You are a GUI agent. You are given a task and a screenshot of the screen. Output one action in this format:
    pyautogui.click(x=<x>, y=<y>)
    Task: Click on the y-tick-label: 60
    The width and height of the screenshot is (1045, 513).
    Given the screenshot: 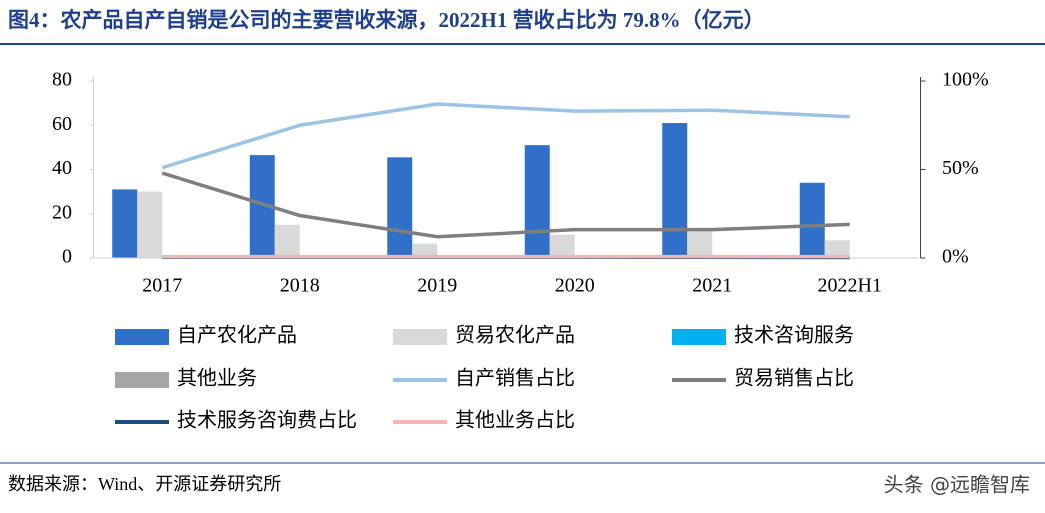 What is the action you would take?
    pyautogui.click(x=62, y=124)
    